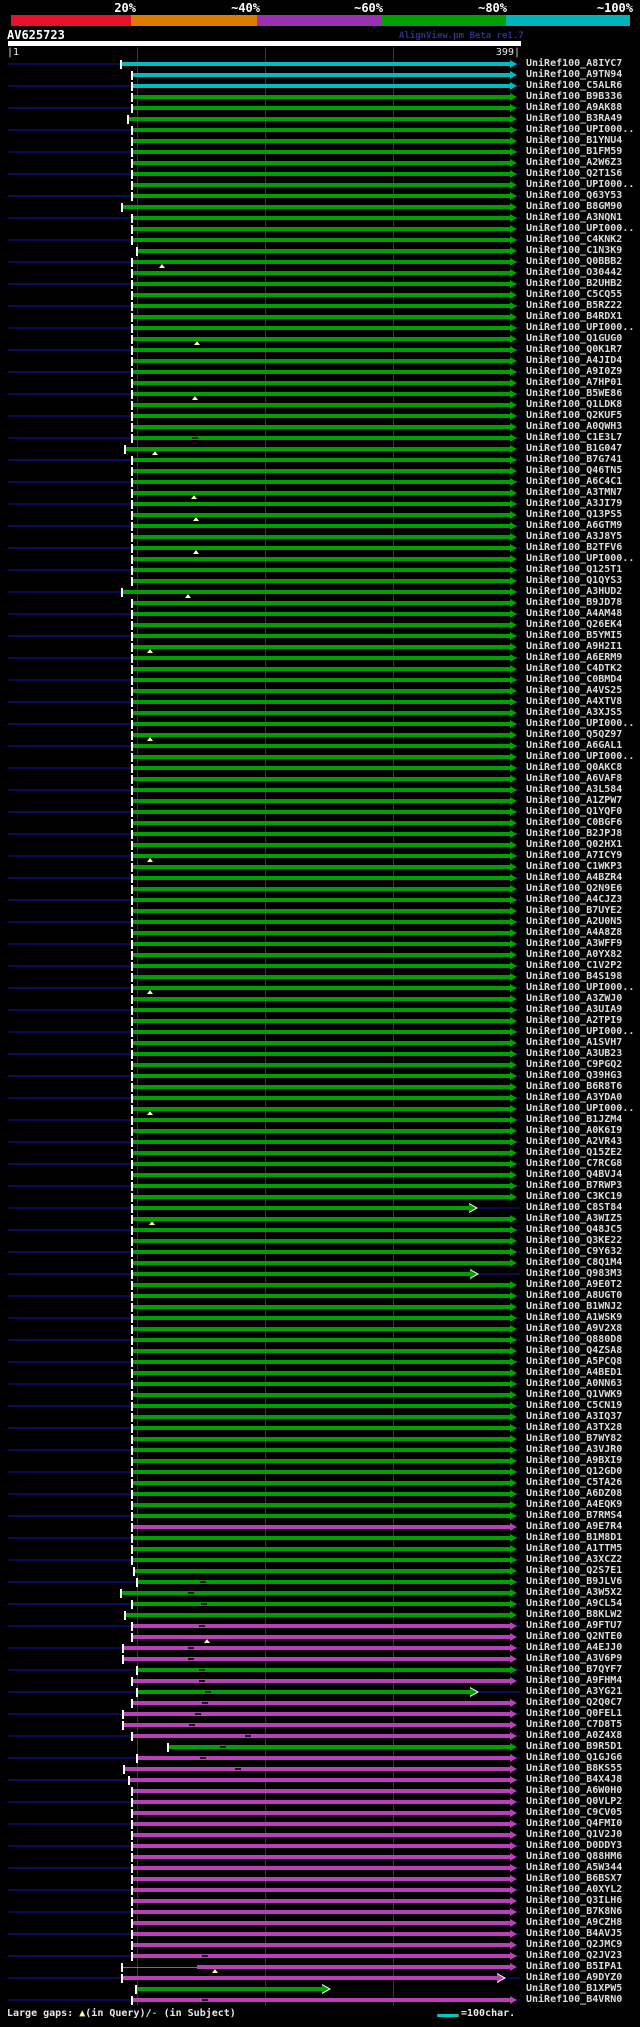 Image resolution: width=640 pixels, height=2027 pixels. What do you see at coordinates (574, 74) in the screenshot?
I see `hit-label: UniRef100_A9TN94` at bounding box center [574, 74].